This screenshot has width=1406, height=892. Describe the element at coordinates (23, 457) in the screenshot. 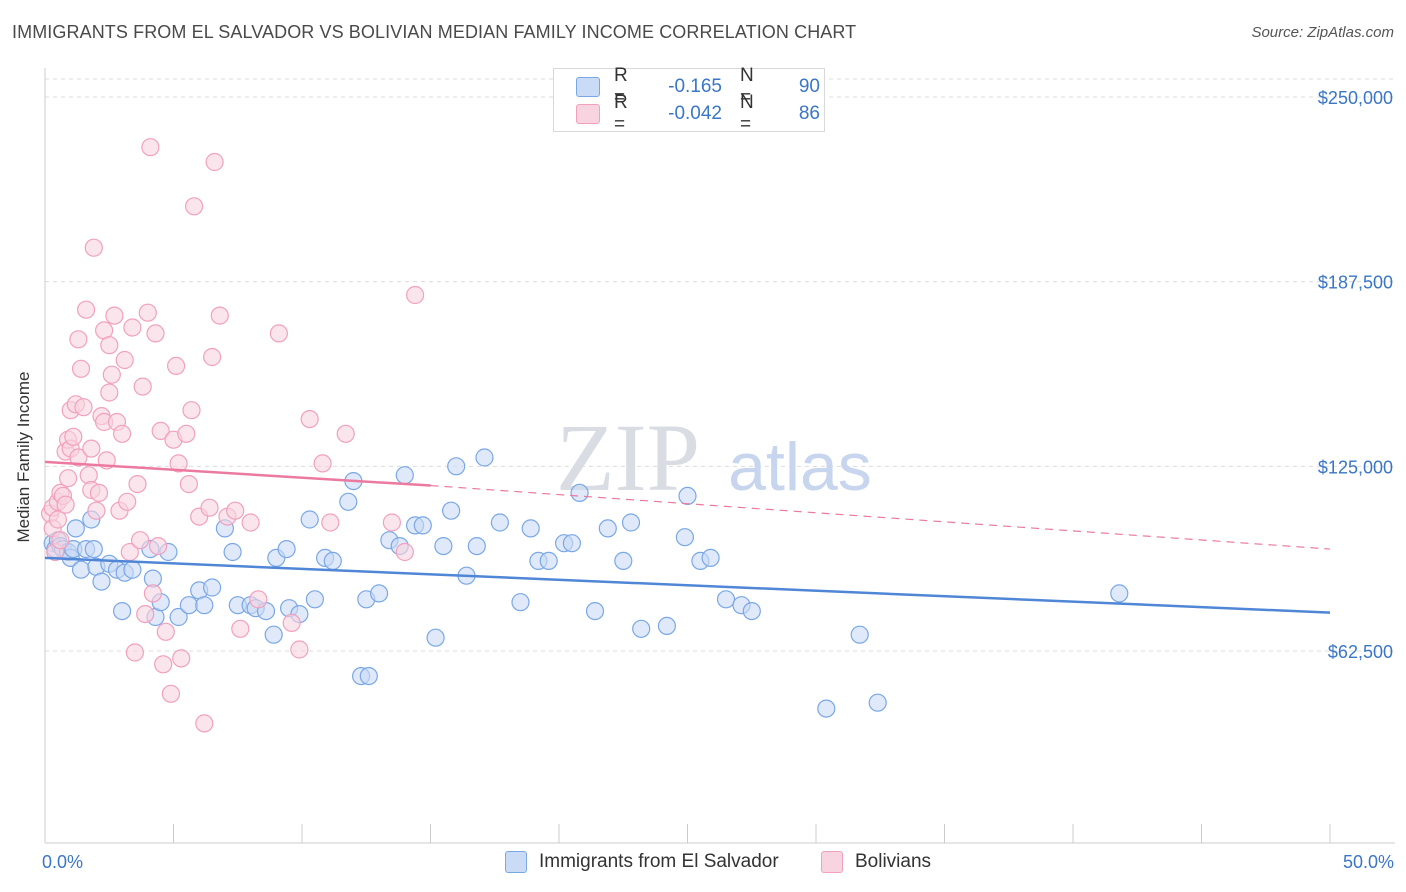

I see `y-axis-label: Median Family Income` at that location.